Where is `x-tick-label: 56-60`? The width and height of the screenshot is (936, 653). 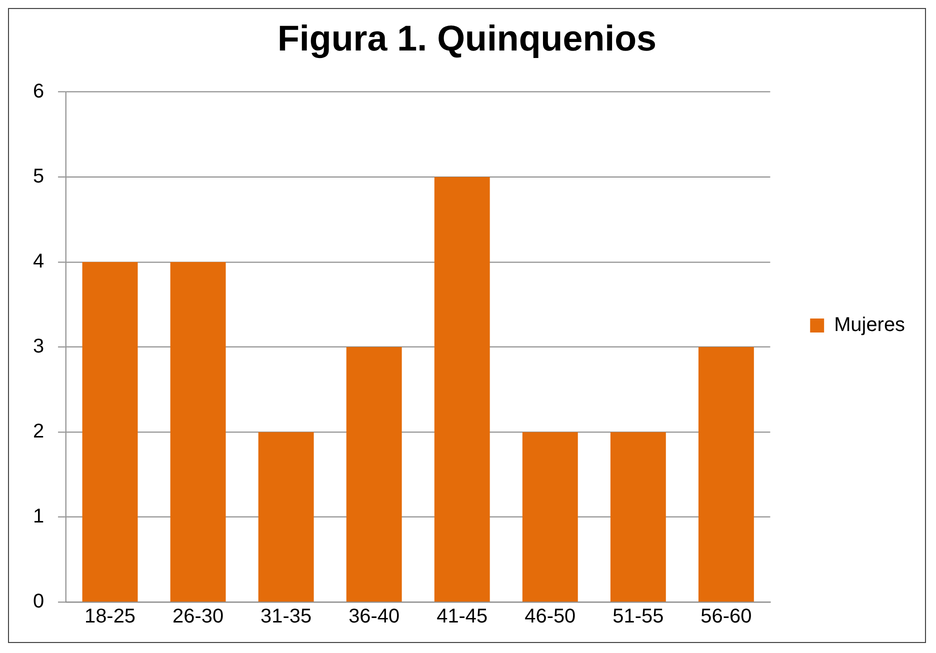
x-tick-label: 56-60 is located at coordinates (726, 617).